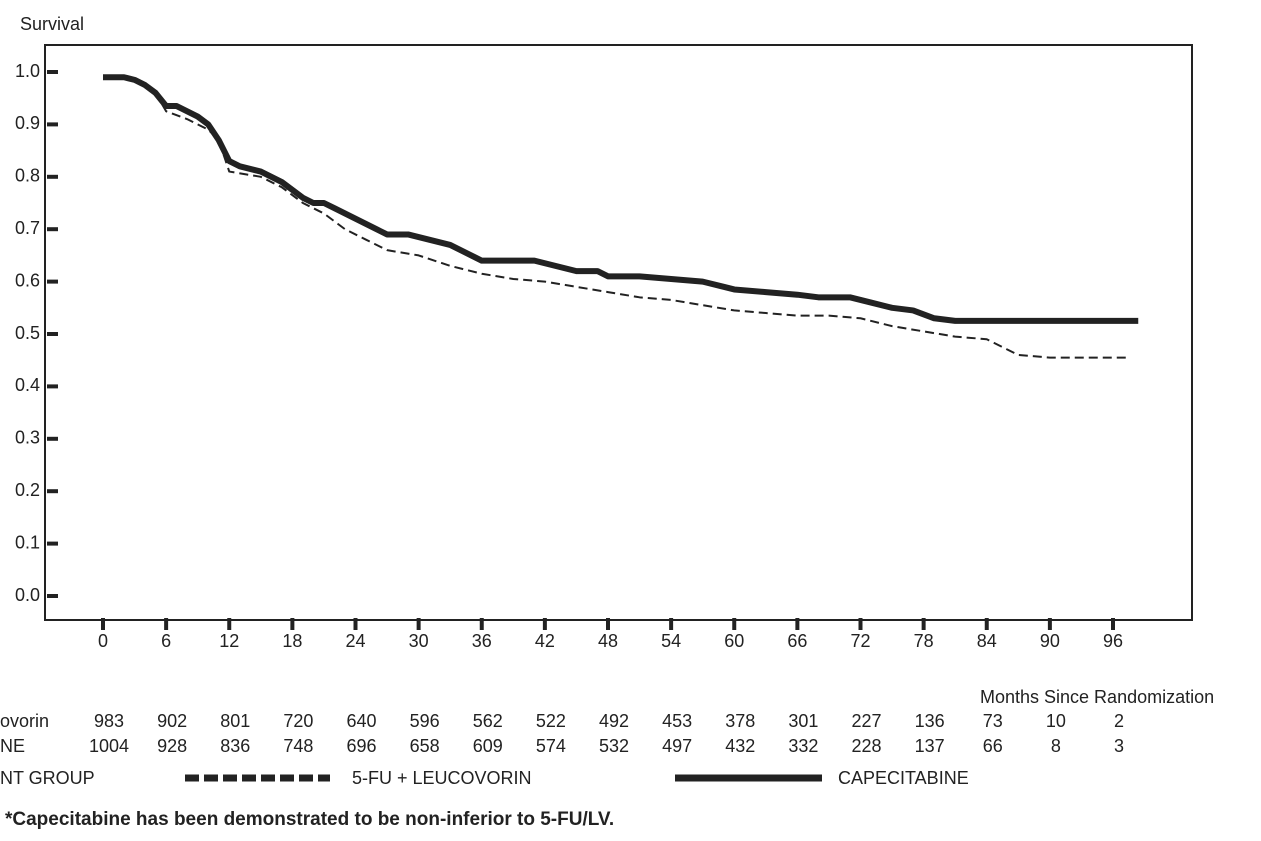  I want to click on risk-count: 928, so click(172, 746).